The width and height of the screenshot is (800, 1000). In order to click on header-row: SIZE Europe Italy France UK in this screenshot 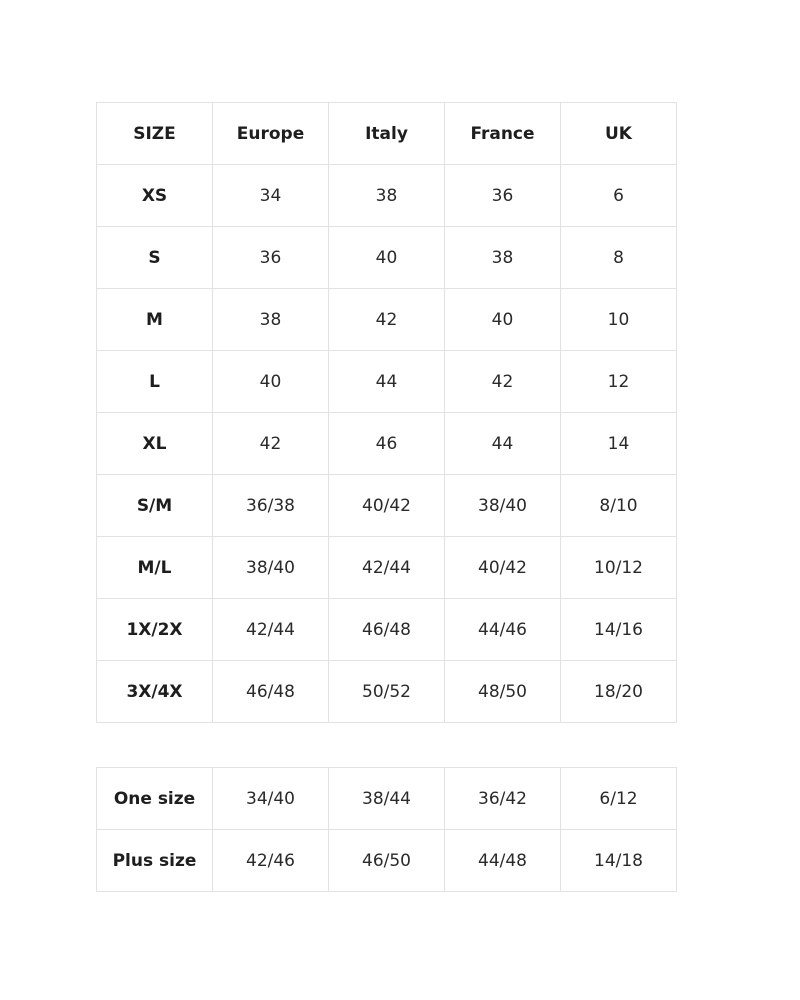, I will do `click(386, 133)`.